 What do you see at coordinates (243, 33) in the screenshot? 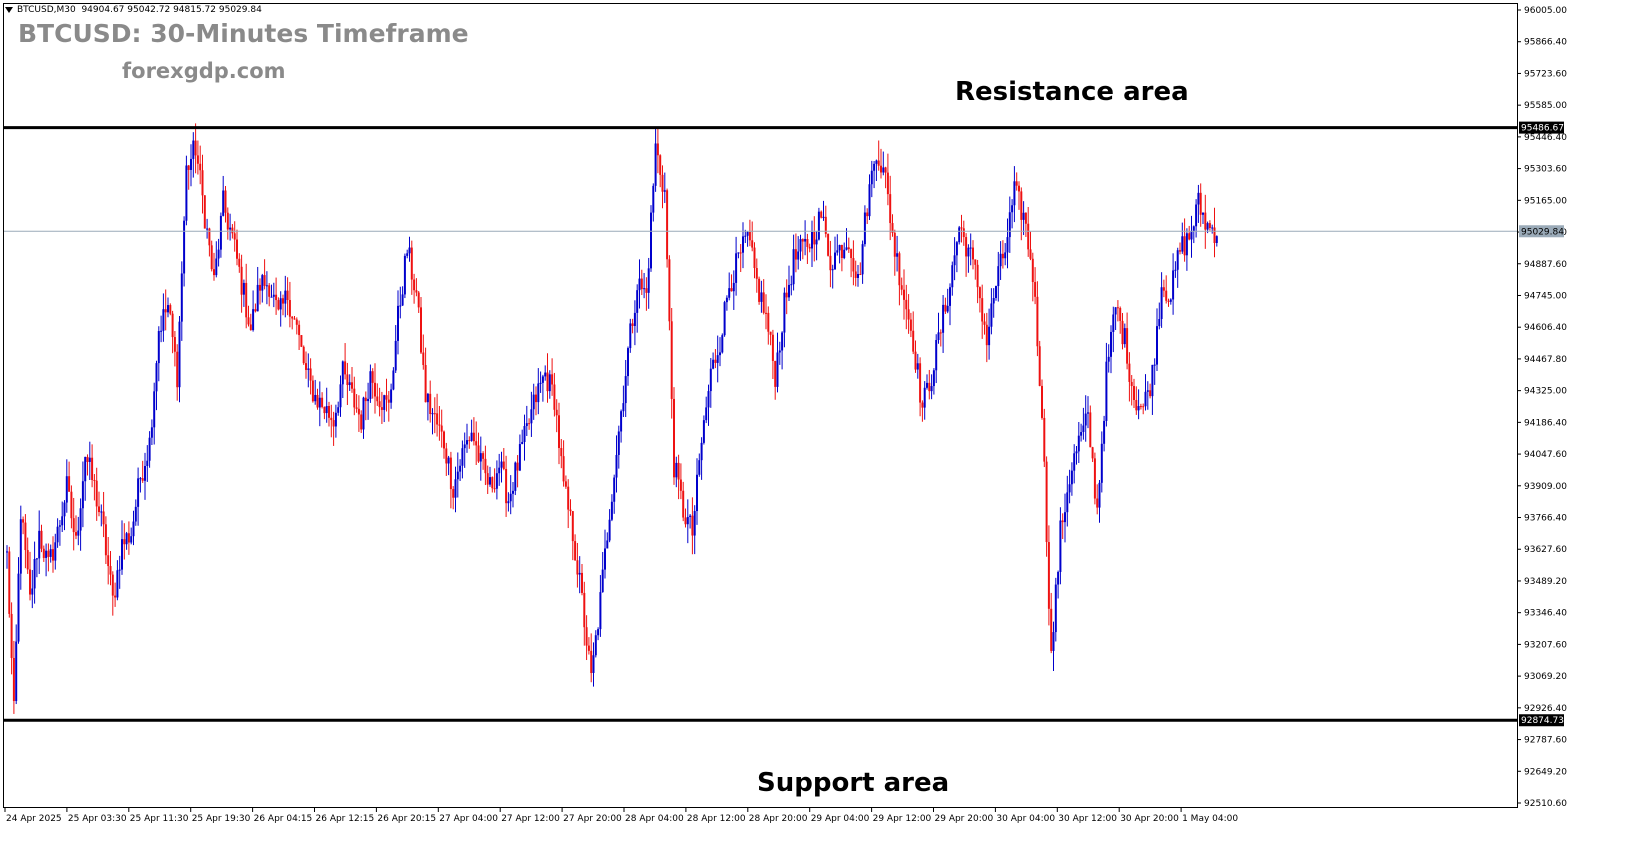
I see `chart-title: BTCUSD: 30-Minutes Timeframe` at bounding box center [243, 33].